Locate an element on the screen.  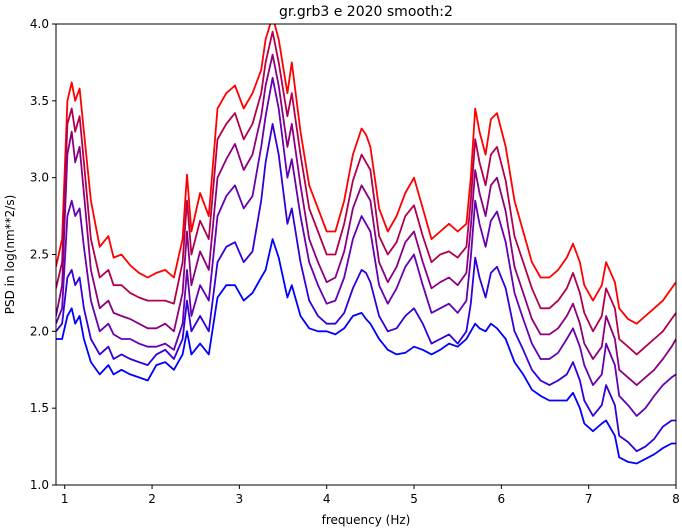
x-tick-label: 2 is located at coordinates (152, 499).